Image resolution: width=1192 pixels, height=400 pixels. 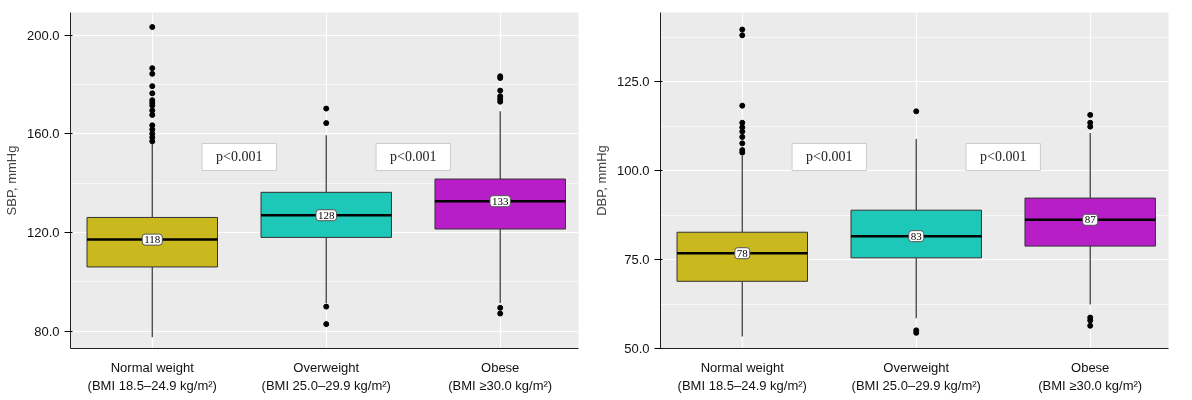 I want to click on text: 87, so click(x=1090, y=219).